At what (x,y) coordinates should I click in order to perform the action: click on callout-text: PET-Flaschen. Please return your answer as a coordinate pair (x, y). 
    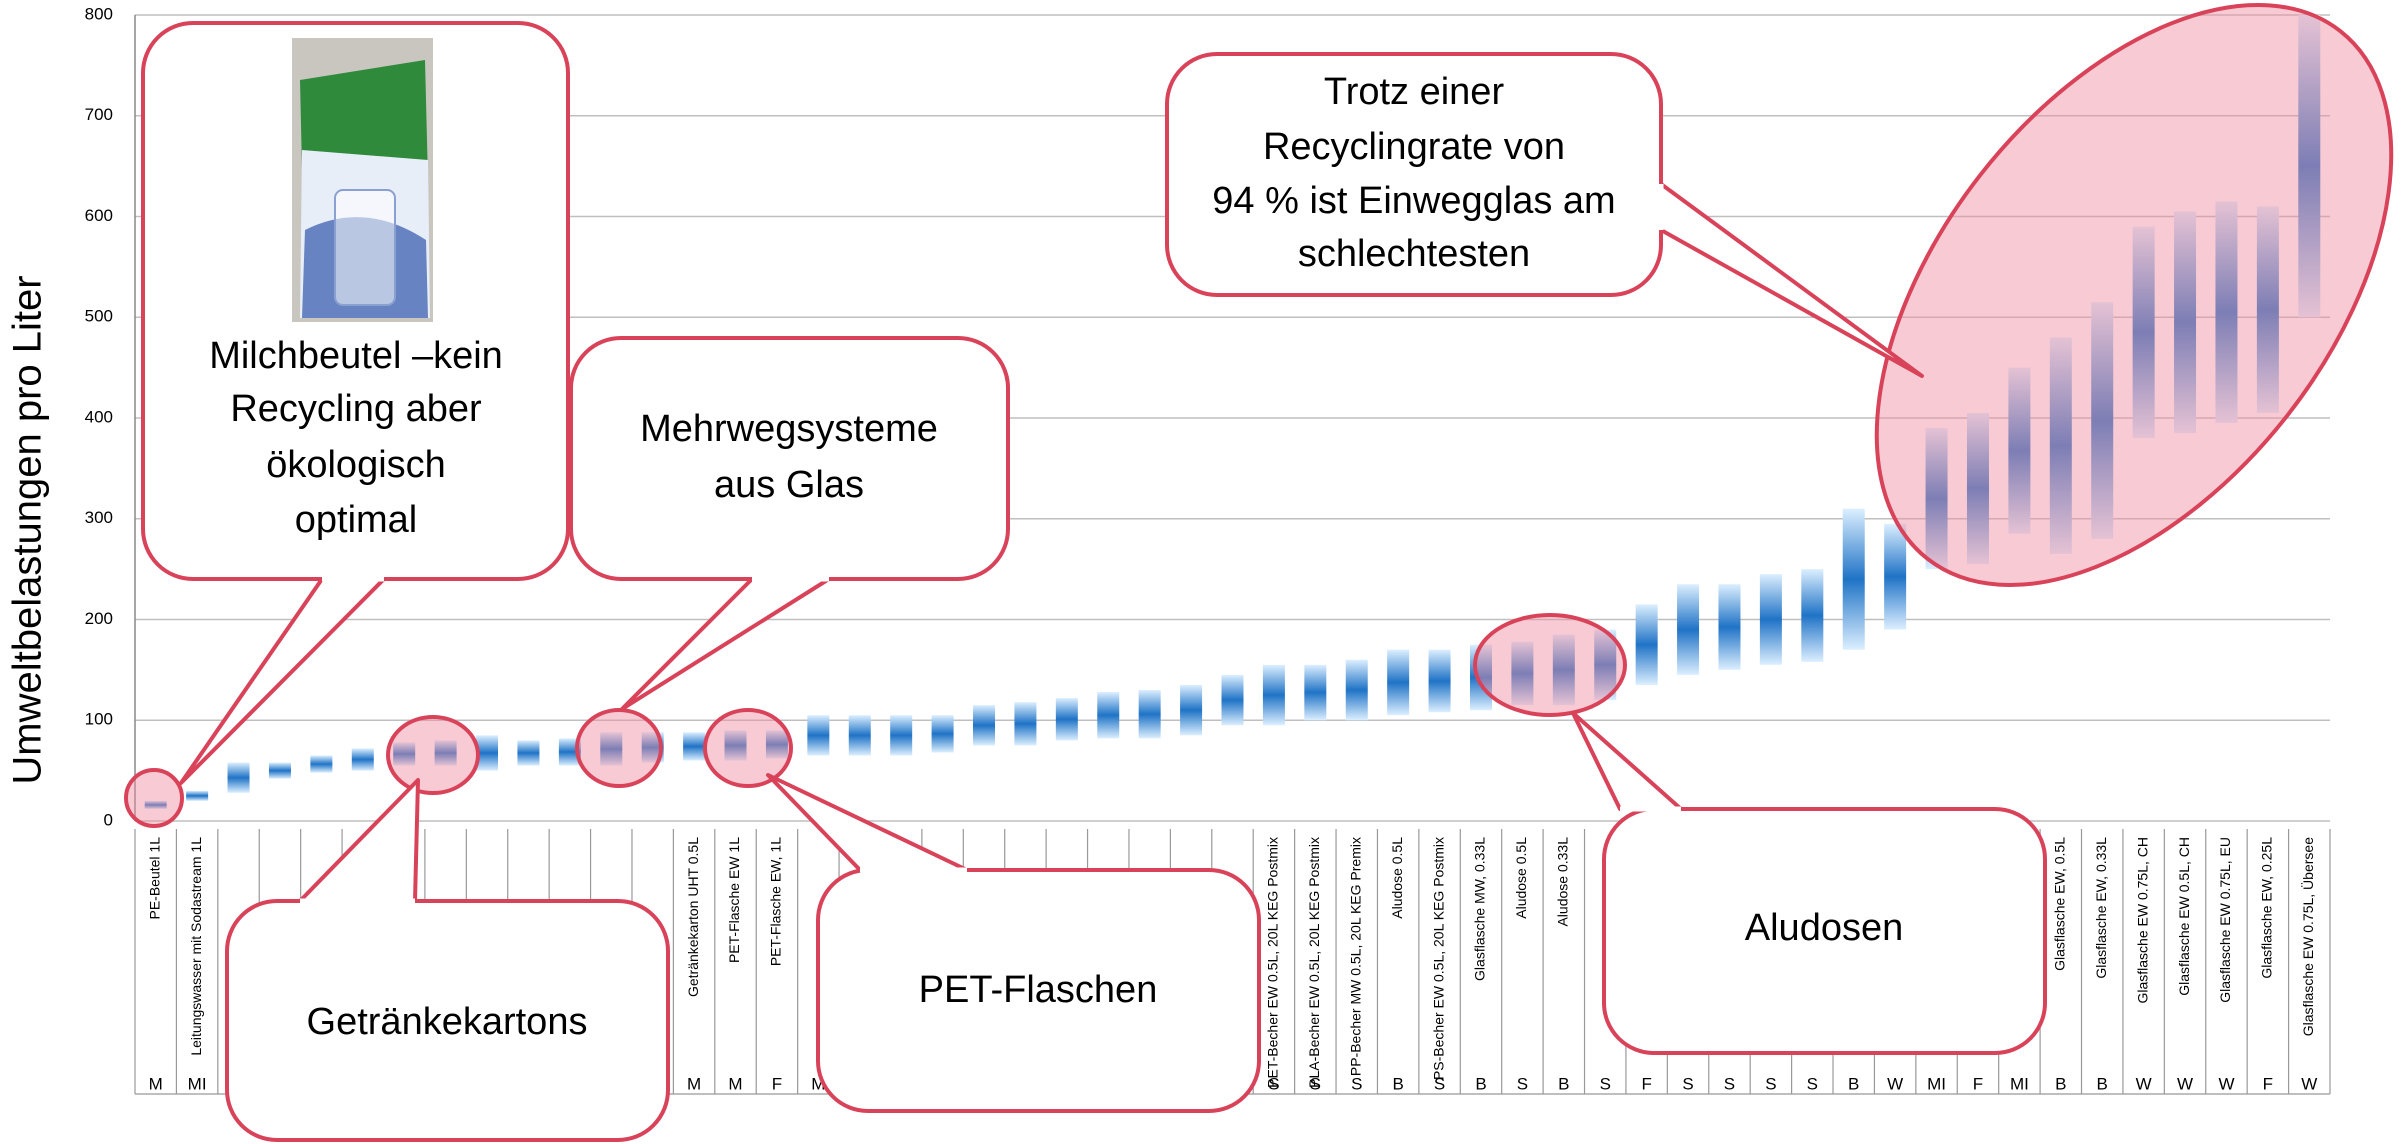
    Looking at the image, I should click on (1038, 990).